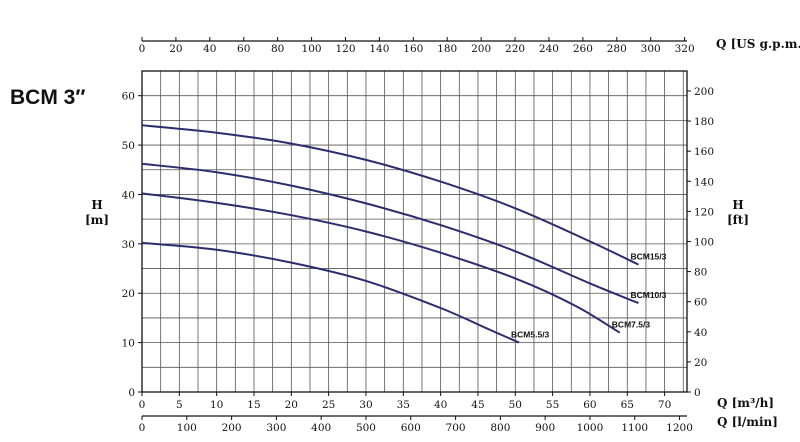 This screenshot has width=800, height=442. What do you see at coordinates (648, 257) in the screenshot?
I see `series-label: BCM15/3` at bounding box center [648, 257].